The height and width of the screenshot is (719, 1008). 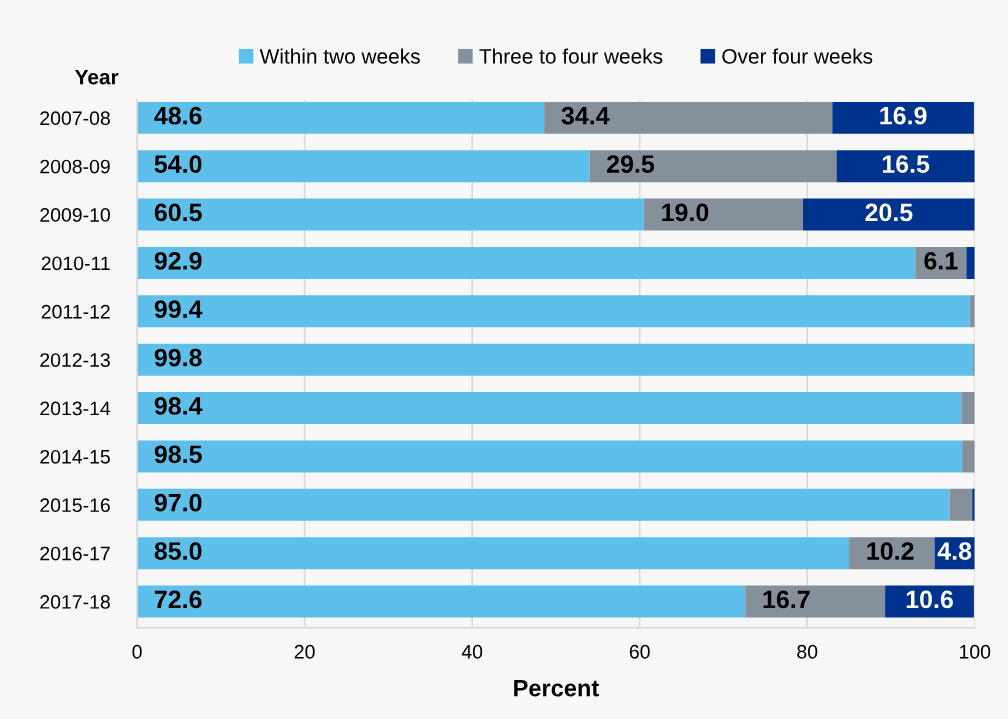 I want to click on data-label: 48.6, so click(x=178, y=115).